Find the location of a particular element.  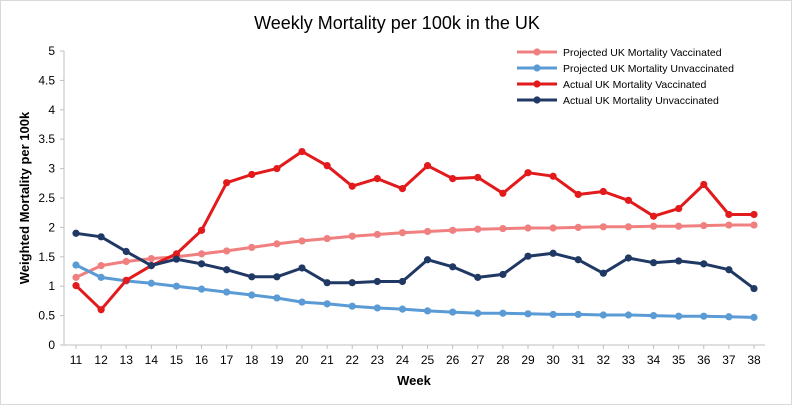

y-tick-label: 0.5 is located at coordinates (46, 316).